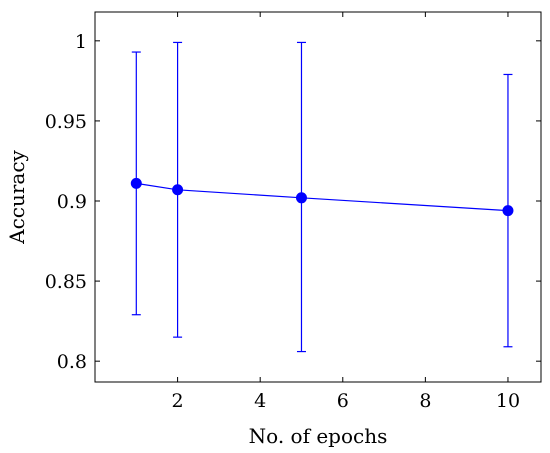 This screenshot has height=453, width=550. I want to click on y-tick-label: 0.9, so click(72, 202).